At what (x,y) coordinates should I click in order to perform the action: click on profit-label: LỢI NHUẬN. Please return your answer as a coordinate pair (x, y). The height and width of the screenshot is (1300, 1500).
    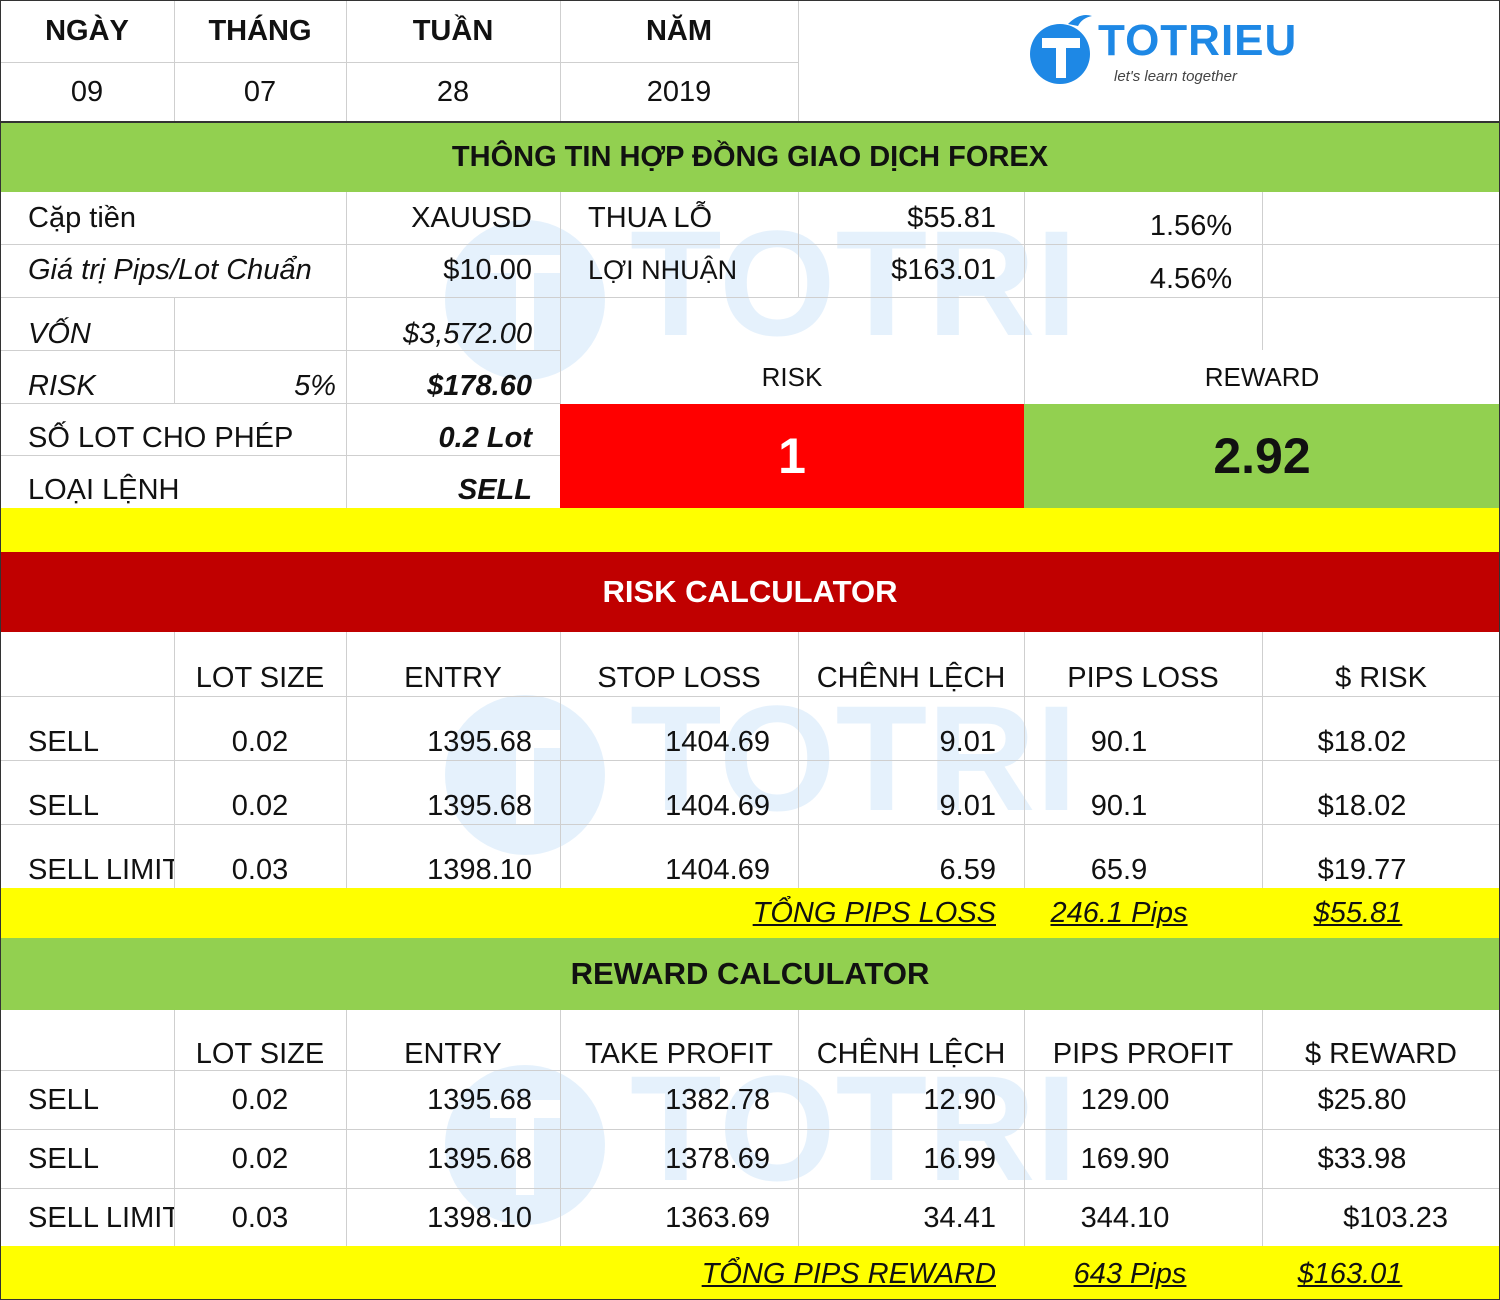
    Looking at the image, I should click on (663, 270).